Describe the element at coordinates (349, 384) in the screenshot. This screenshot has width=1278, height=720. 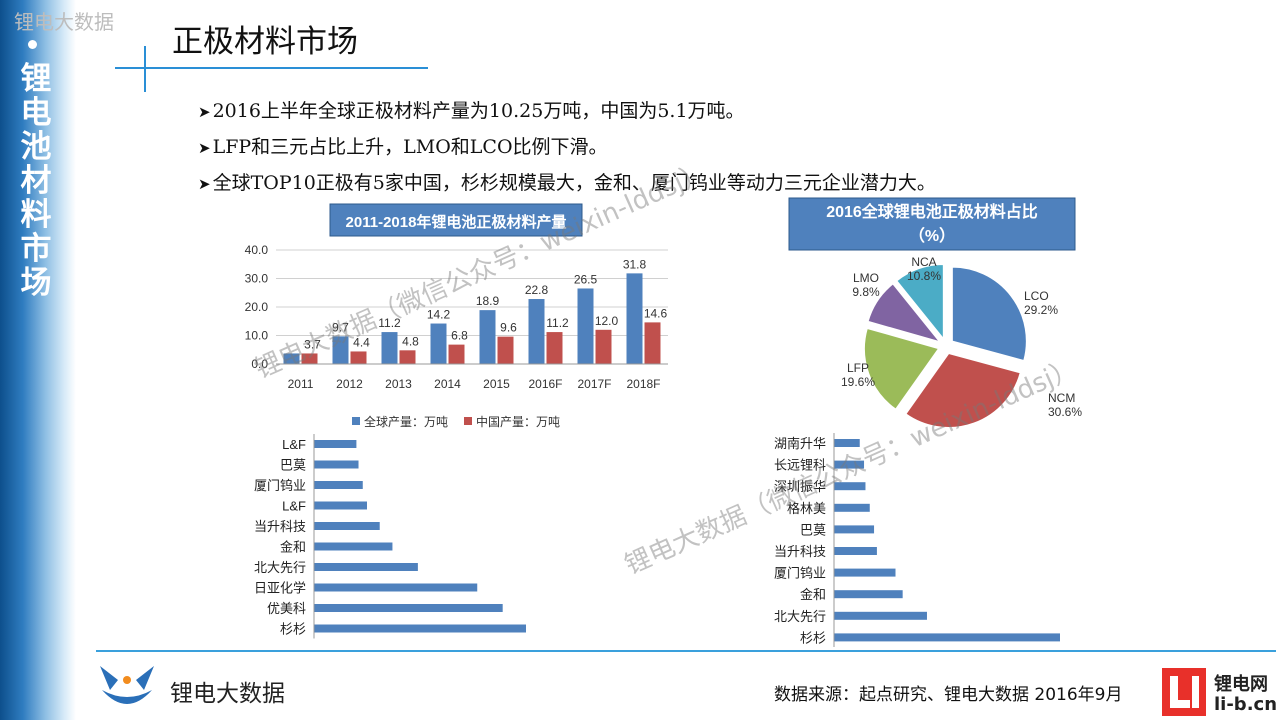
I see `x-tick-label: 2012` at that location.